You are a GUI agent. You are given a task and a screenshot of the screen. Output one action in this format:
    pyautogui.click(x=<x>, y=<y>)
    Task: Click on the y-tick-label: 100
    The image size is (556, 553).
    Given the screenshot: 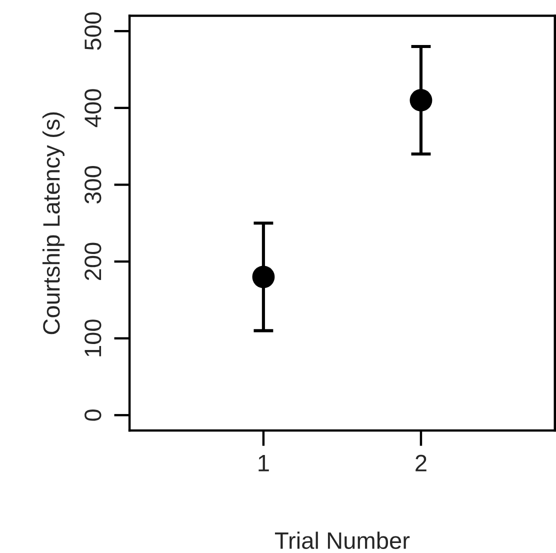 What is the action you would take?
    pyautogui.click(x=93, y=338)
    